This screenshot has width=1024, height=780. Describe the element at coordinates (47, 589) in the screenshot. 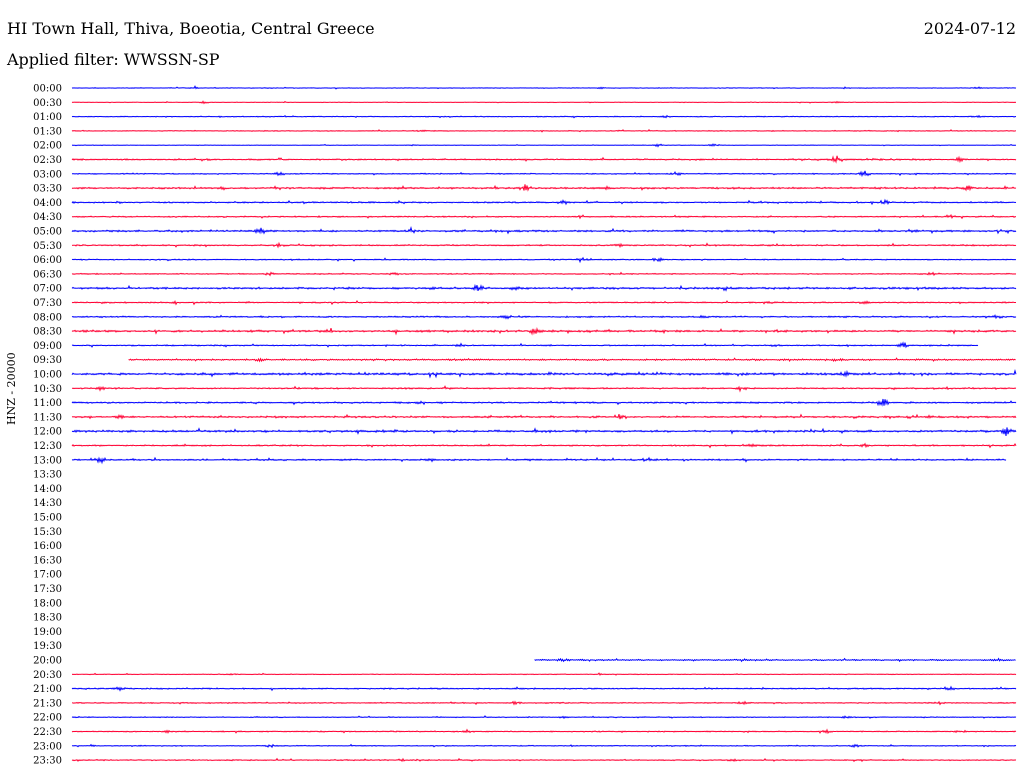

I see `time-tick-1730: 17:30` at that location.